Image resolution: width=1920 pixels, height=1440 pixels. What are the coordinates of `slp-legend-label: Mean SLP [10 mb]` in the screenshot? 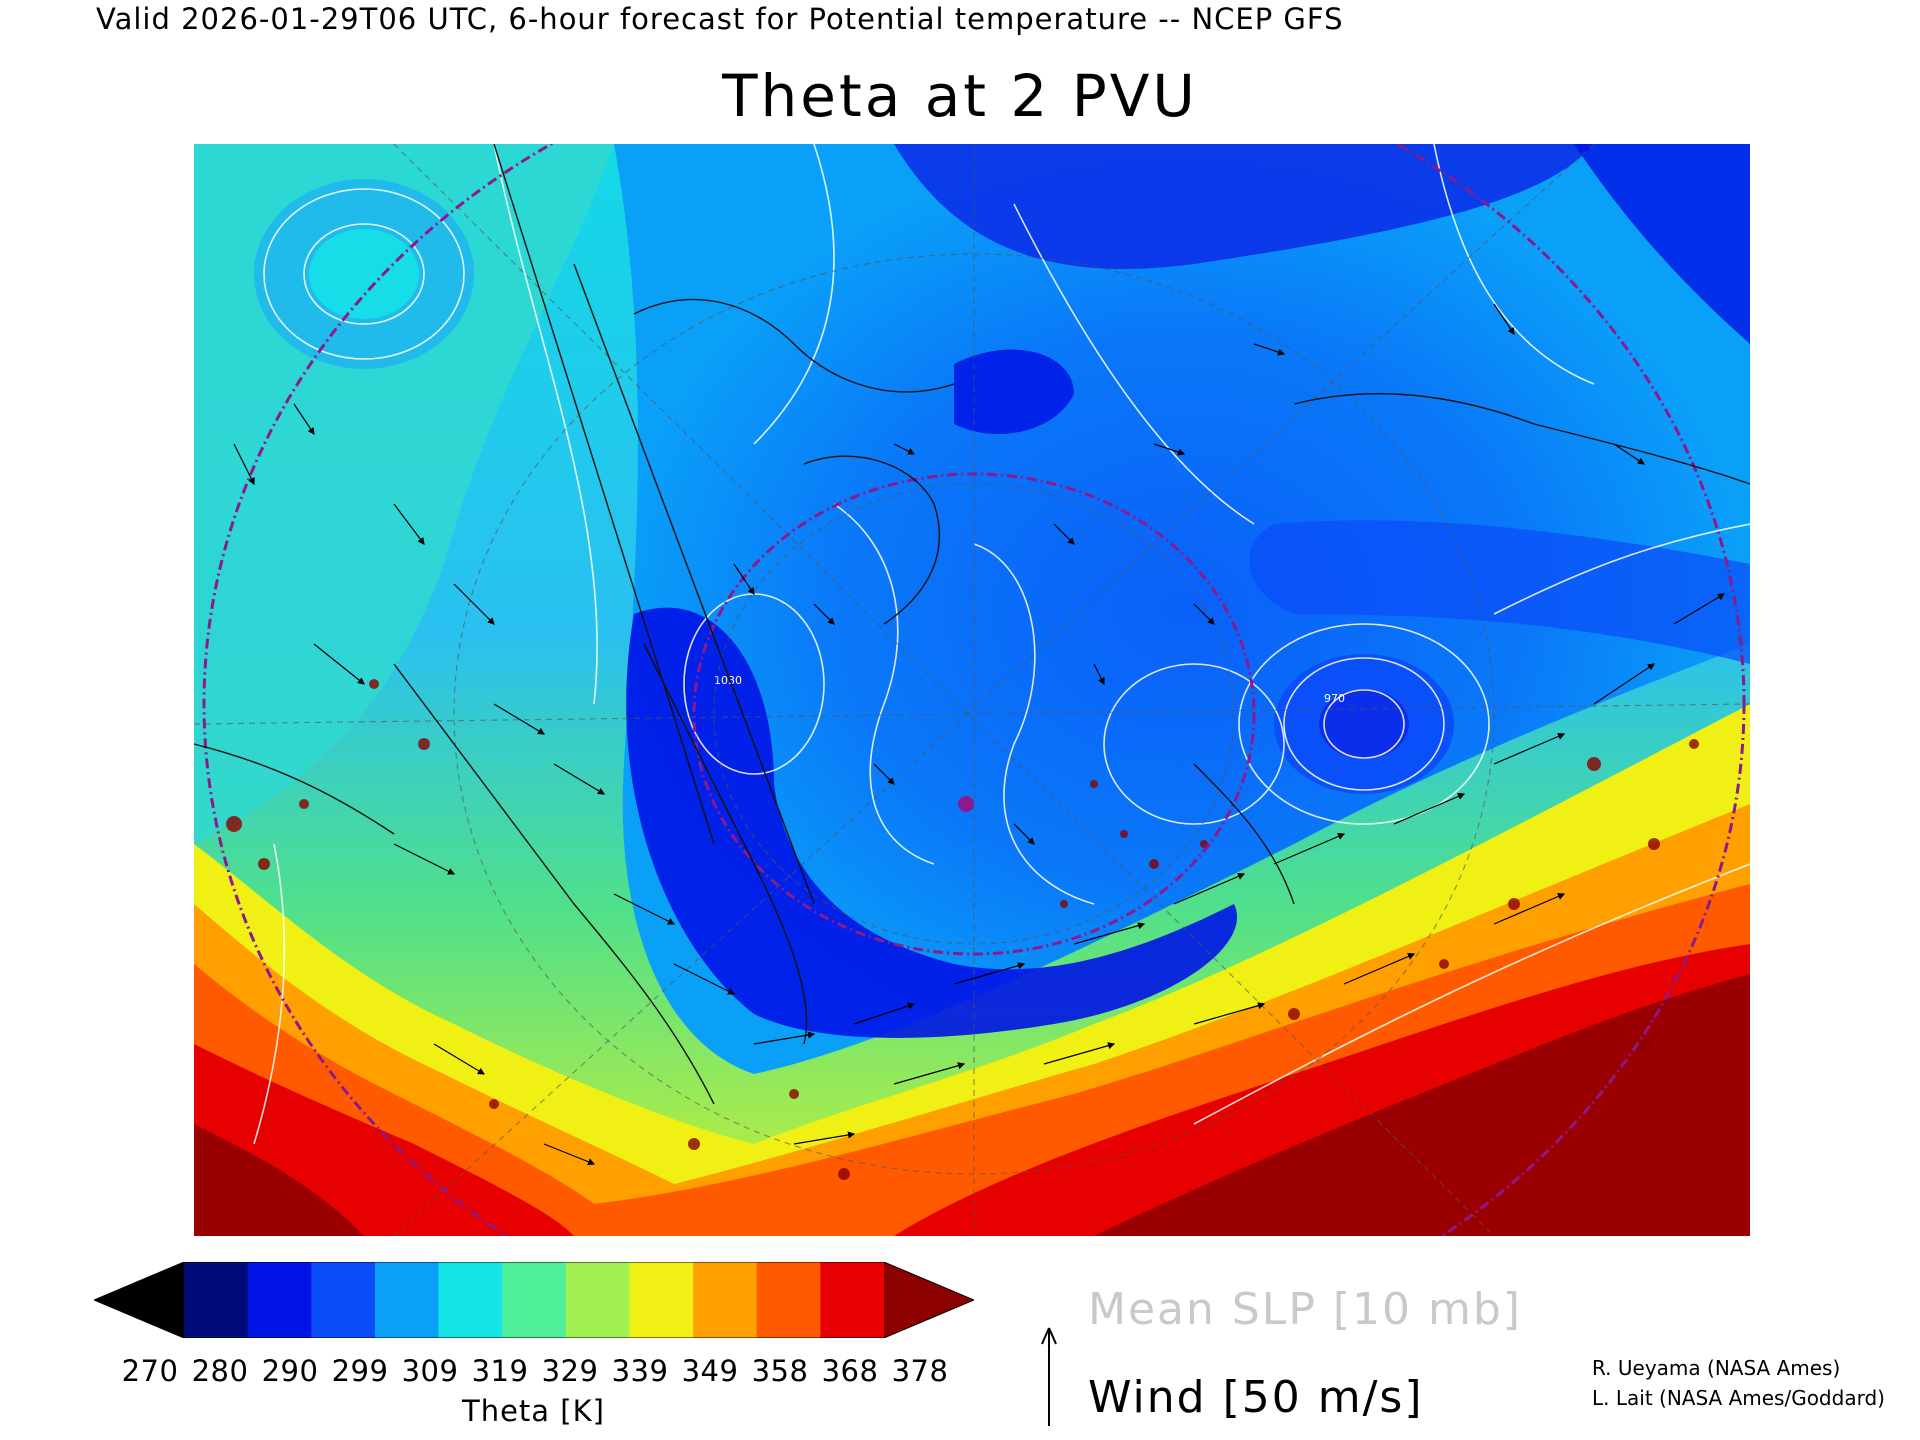 It's located at (1305, 1309).